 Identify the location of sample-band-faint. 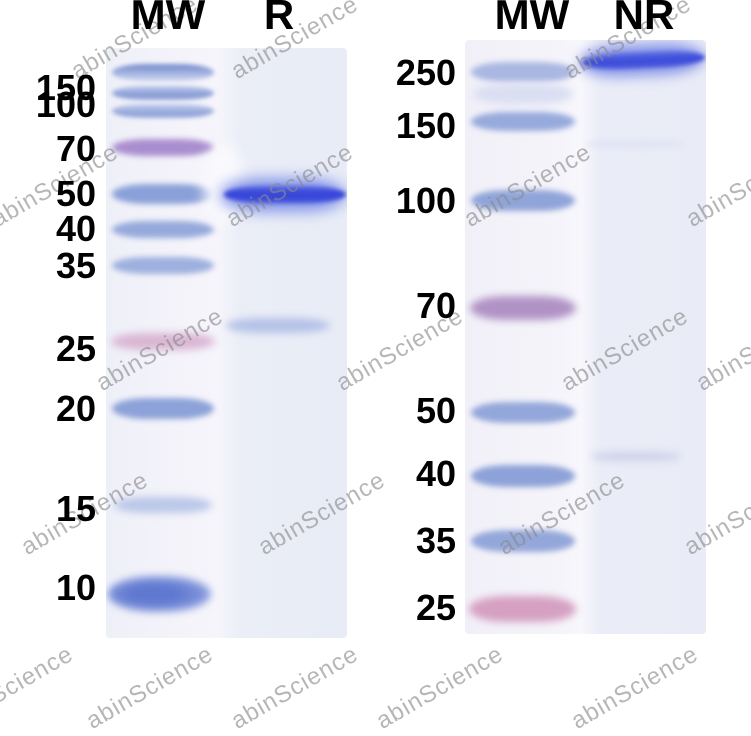
(278, 325).